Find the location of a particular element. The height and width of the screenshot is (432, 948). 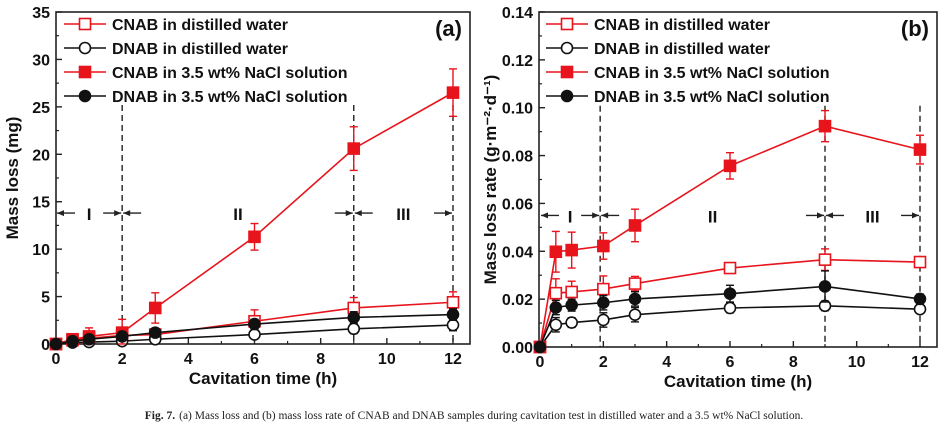

panel-label: (b) is located at coordinates (915, 28).